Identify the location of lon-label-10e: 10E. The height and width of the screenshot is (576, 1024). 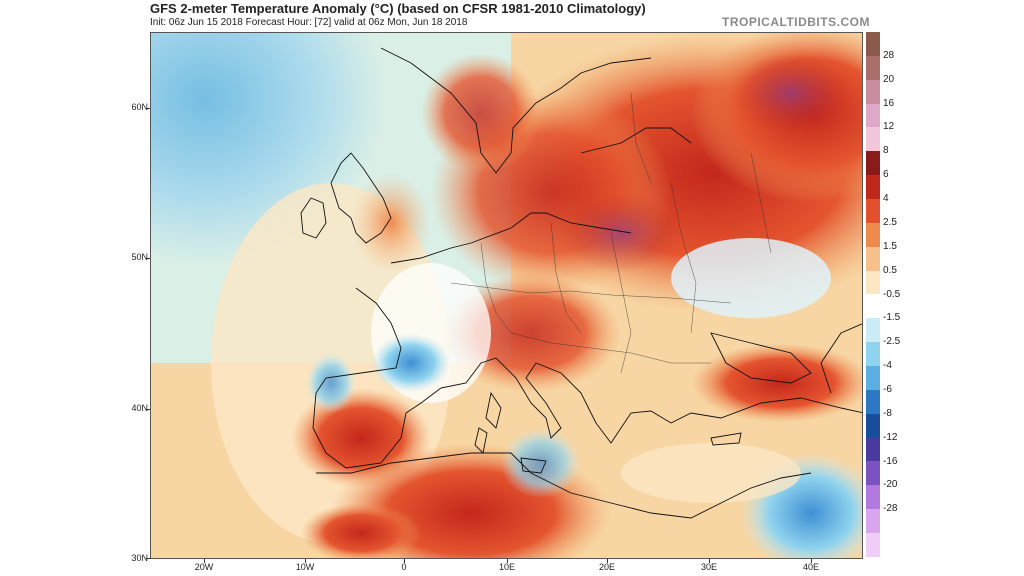
(506, 567).